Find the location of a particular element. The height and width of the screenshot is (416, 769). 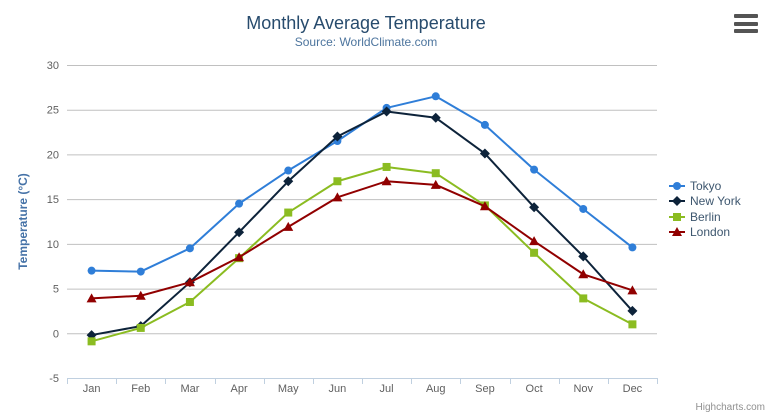

y-axis-tick-label: 10 is located at coordinates (53, 245).